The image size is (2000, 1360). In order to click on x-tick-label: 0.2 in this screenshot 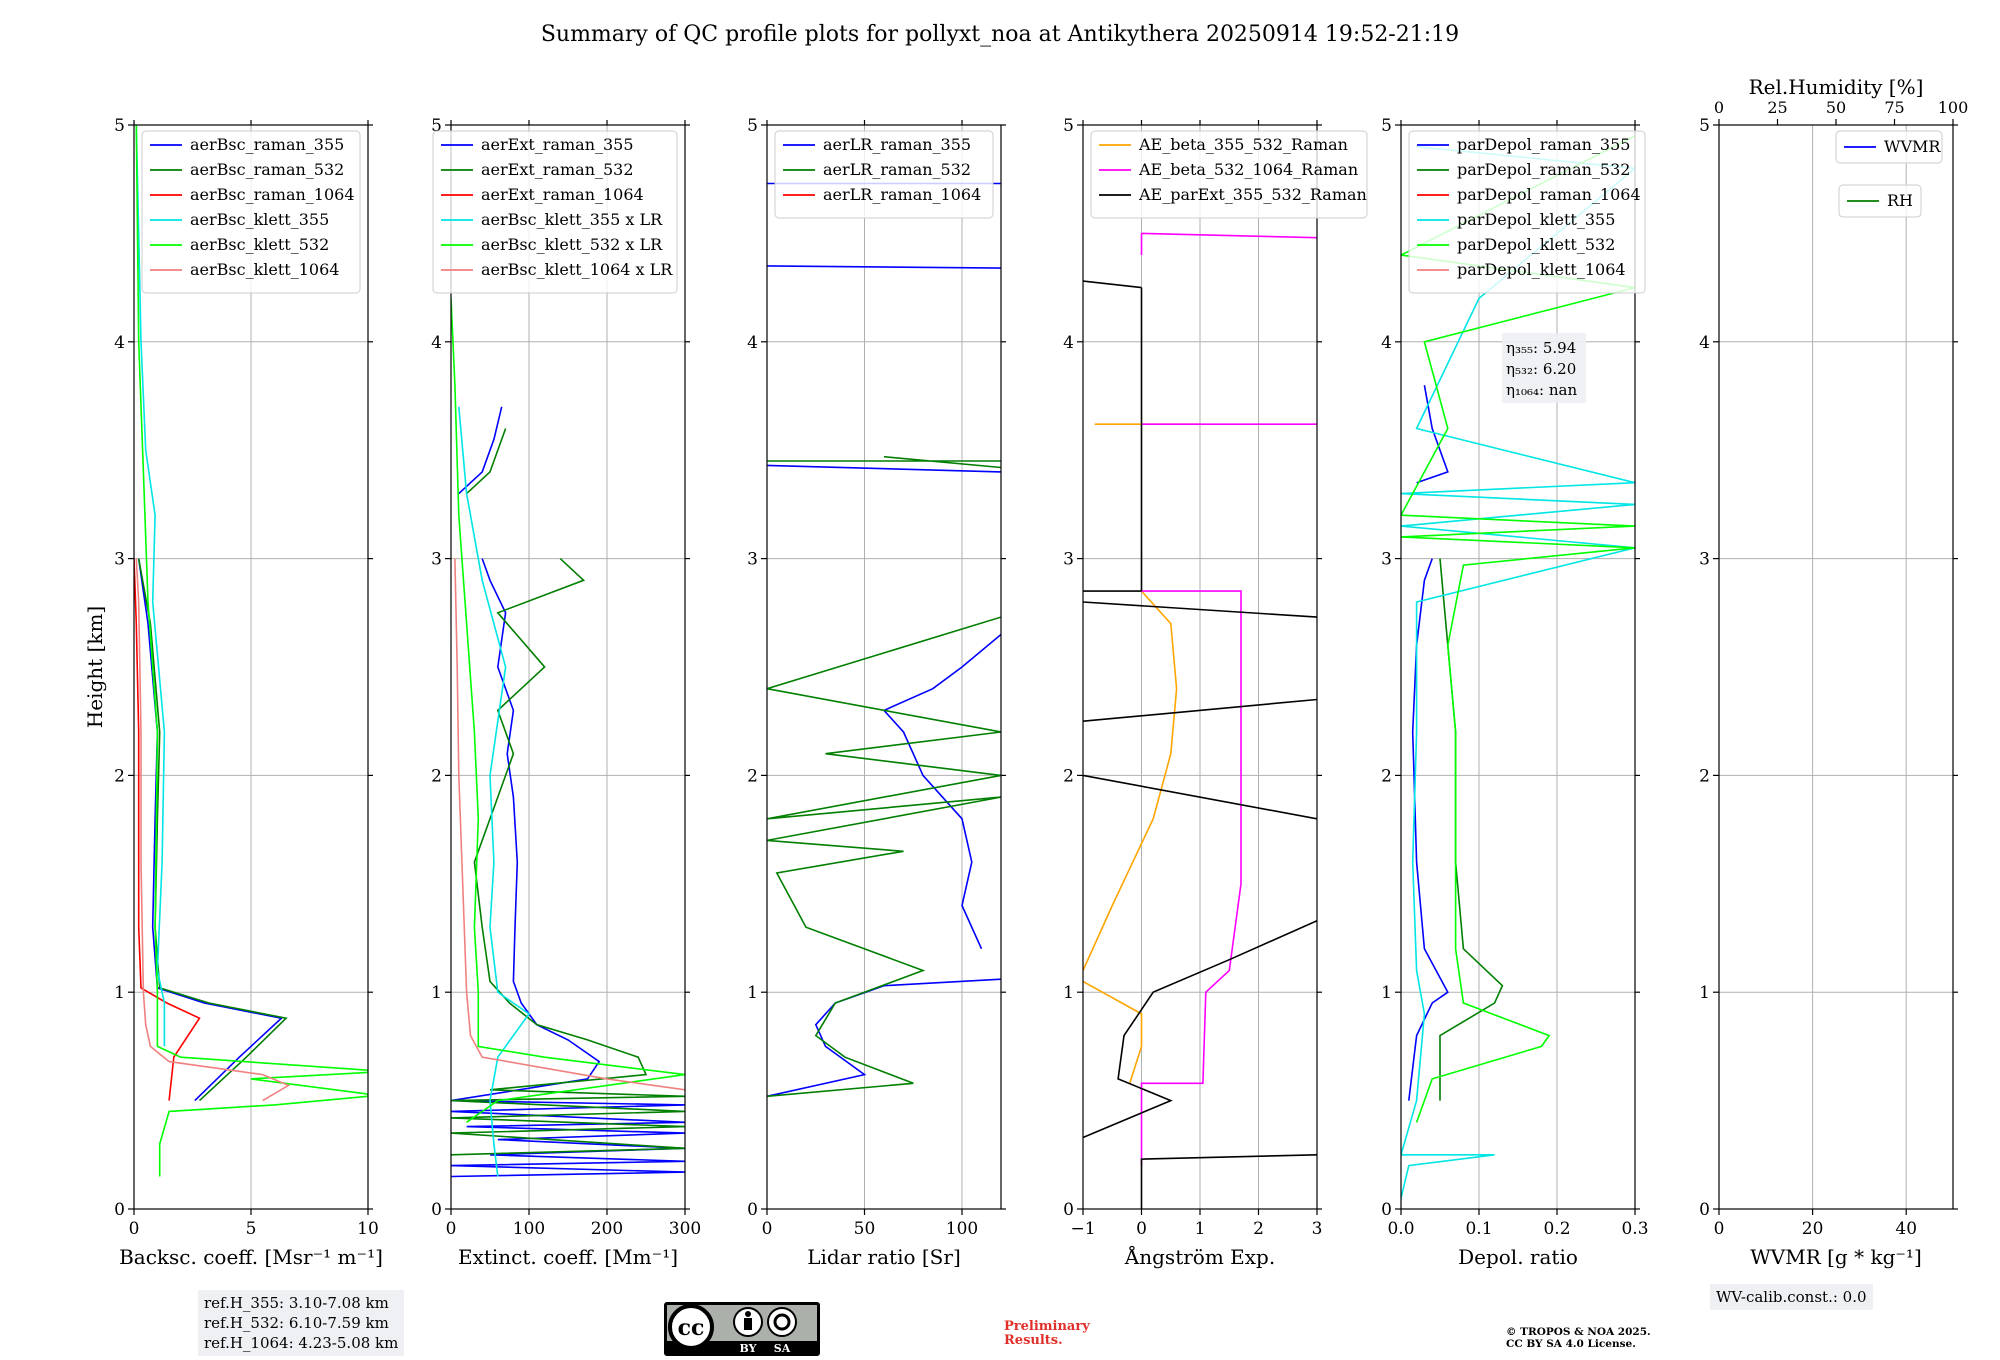, I will do `click(1556, 1229)`.